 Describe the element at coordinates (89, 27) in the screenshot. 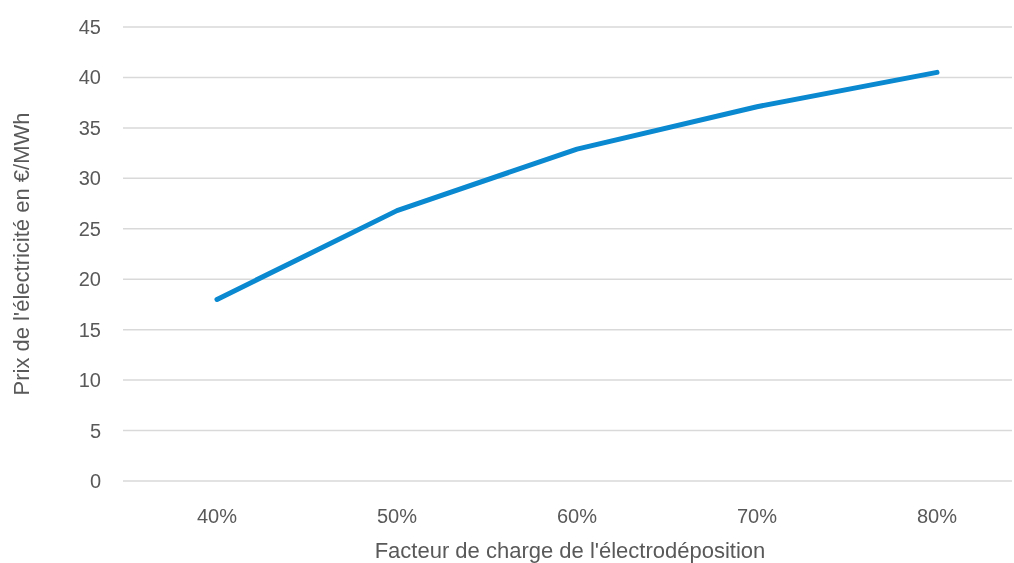

I see `y-tick-label: 45` at that location.